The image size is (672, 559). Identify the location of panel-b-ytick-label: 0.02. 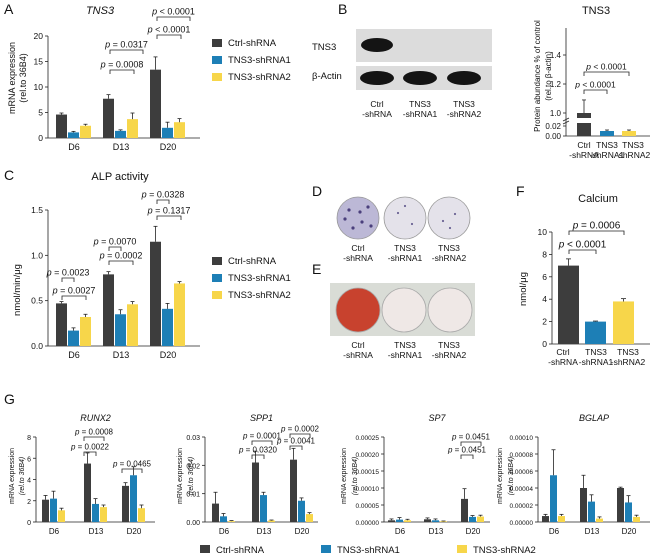
(553, 126).